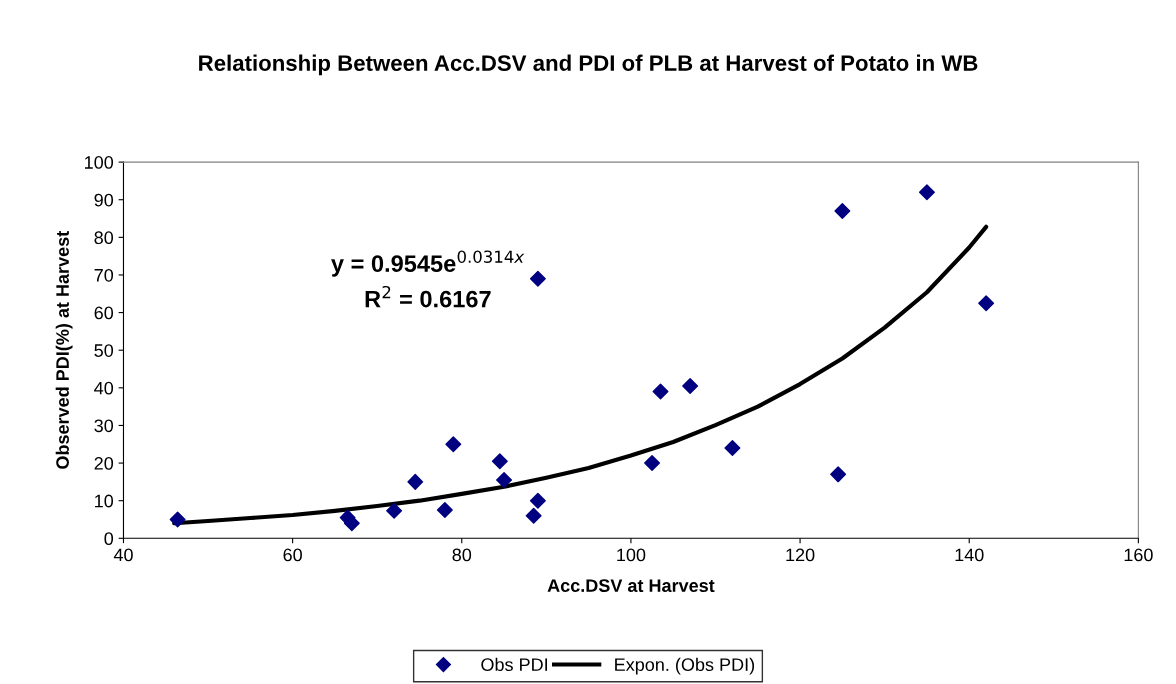 This screenshot has height=684, width=1176. Describe the element at coordinates (104, 200) in the screenshot. I see `y-tick-label: 90` at that location.